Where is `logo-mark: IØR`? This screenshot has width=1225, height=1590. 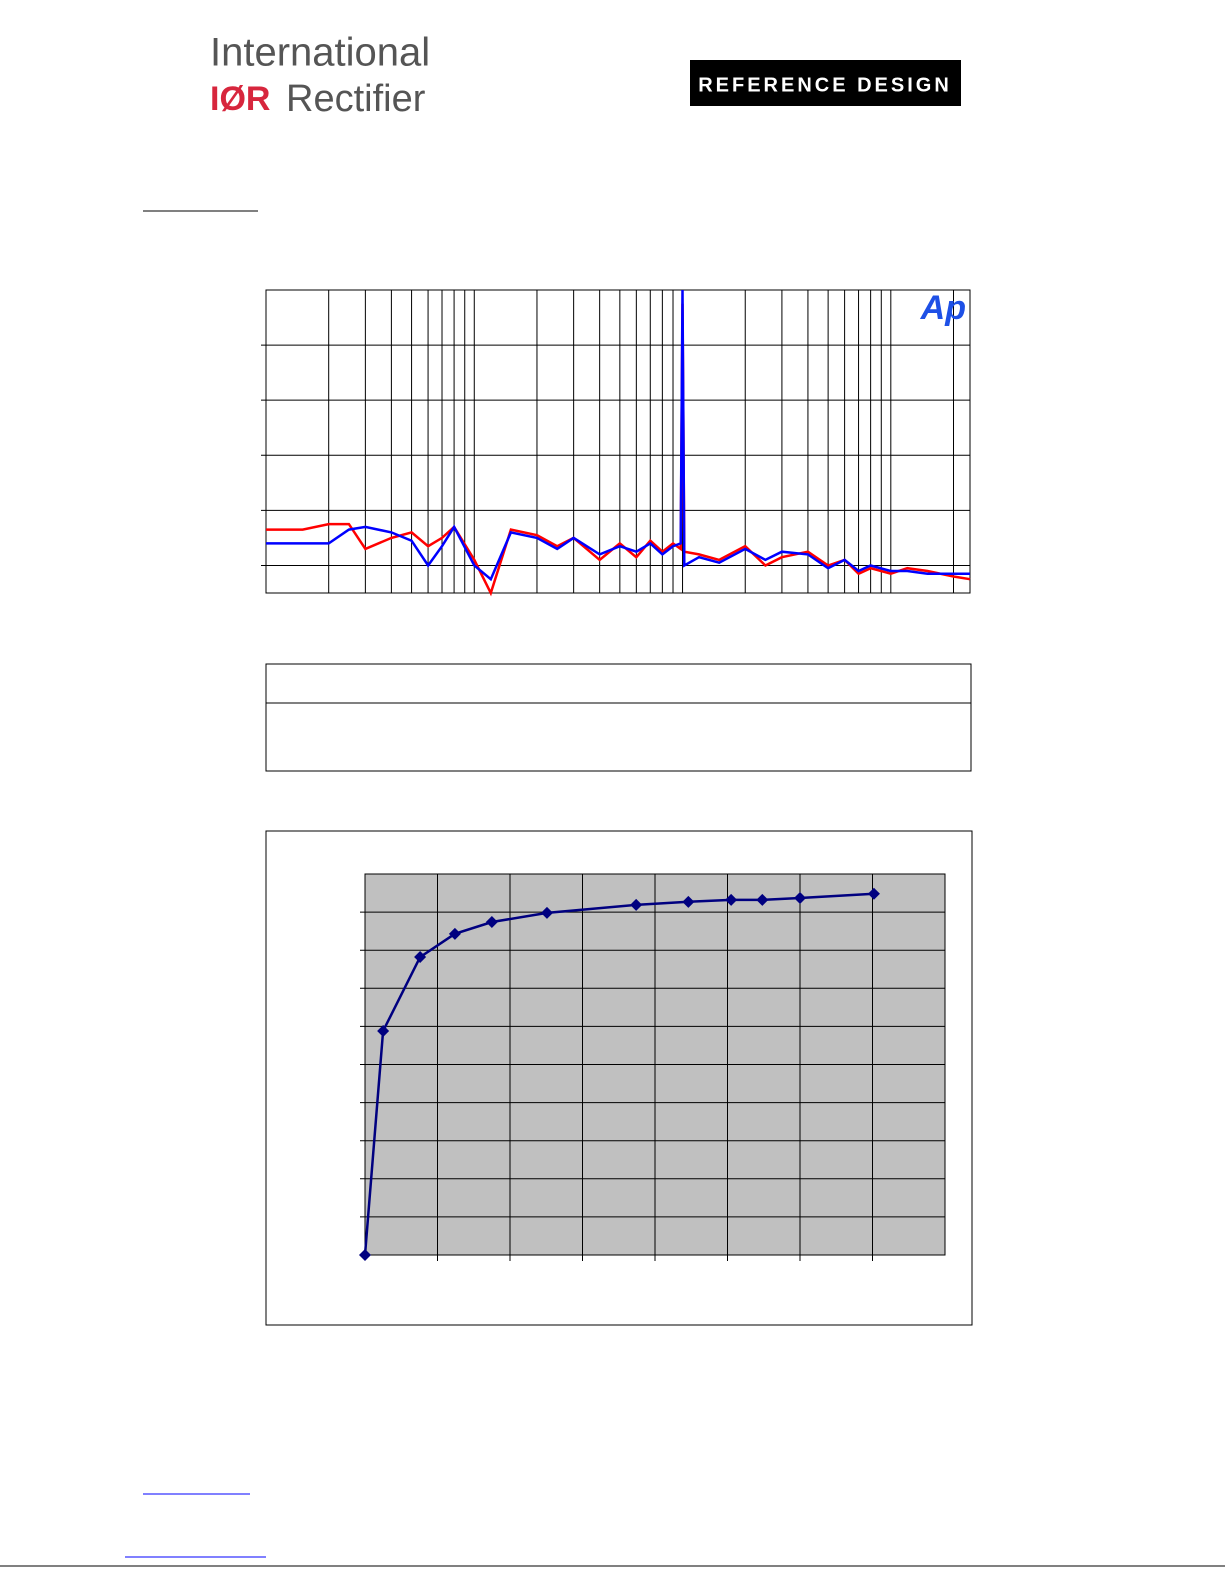
logo-mark: IØR is located at coordinates (240, 99).